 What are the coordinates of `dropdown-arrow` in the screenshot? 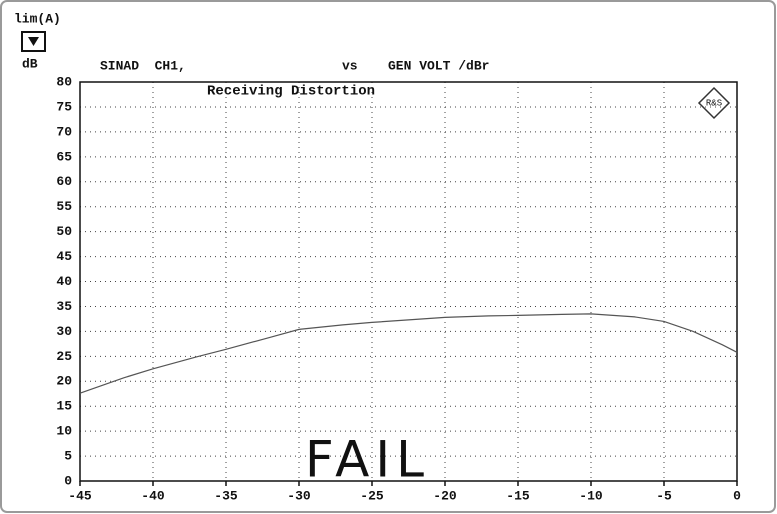 It's located at (33, 41).